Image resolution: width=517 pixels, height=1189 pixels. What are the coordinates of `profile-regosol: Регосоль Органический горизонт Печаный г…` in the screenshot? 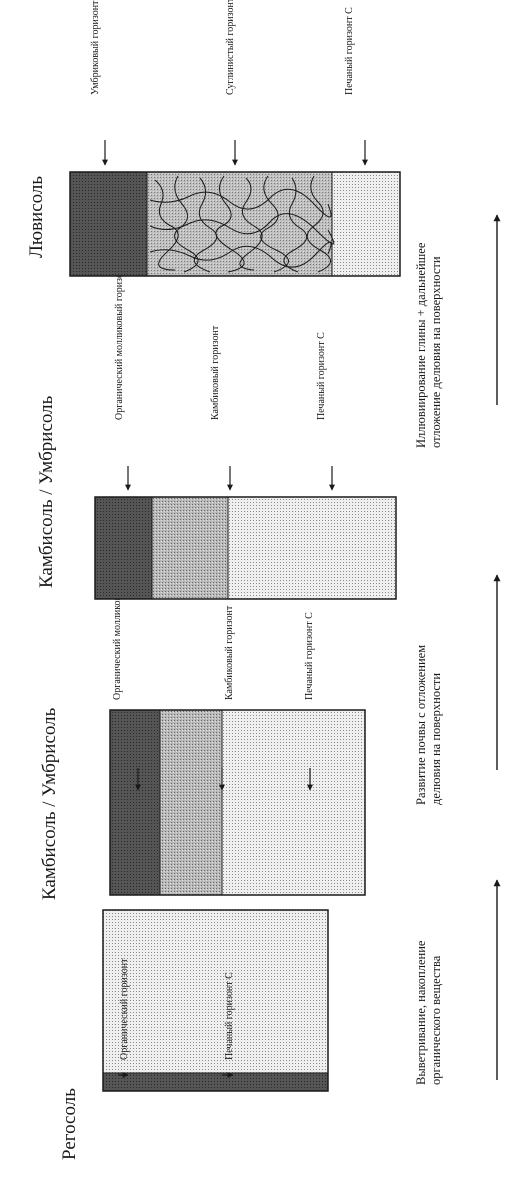 It's located at (194, 1034).